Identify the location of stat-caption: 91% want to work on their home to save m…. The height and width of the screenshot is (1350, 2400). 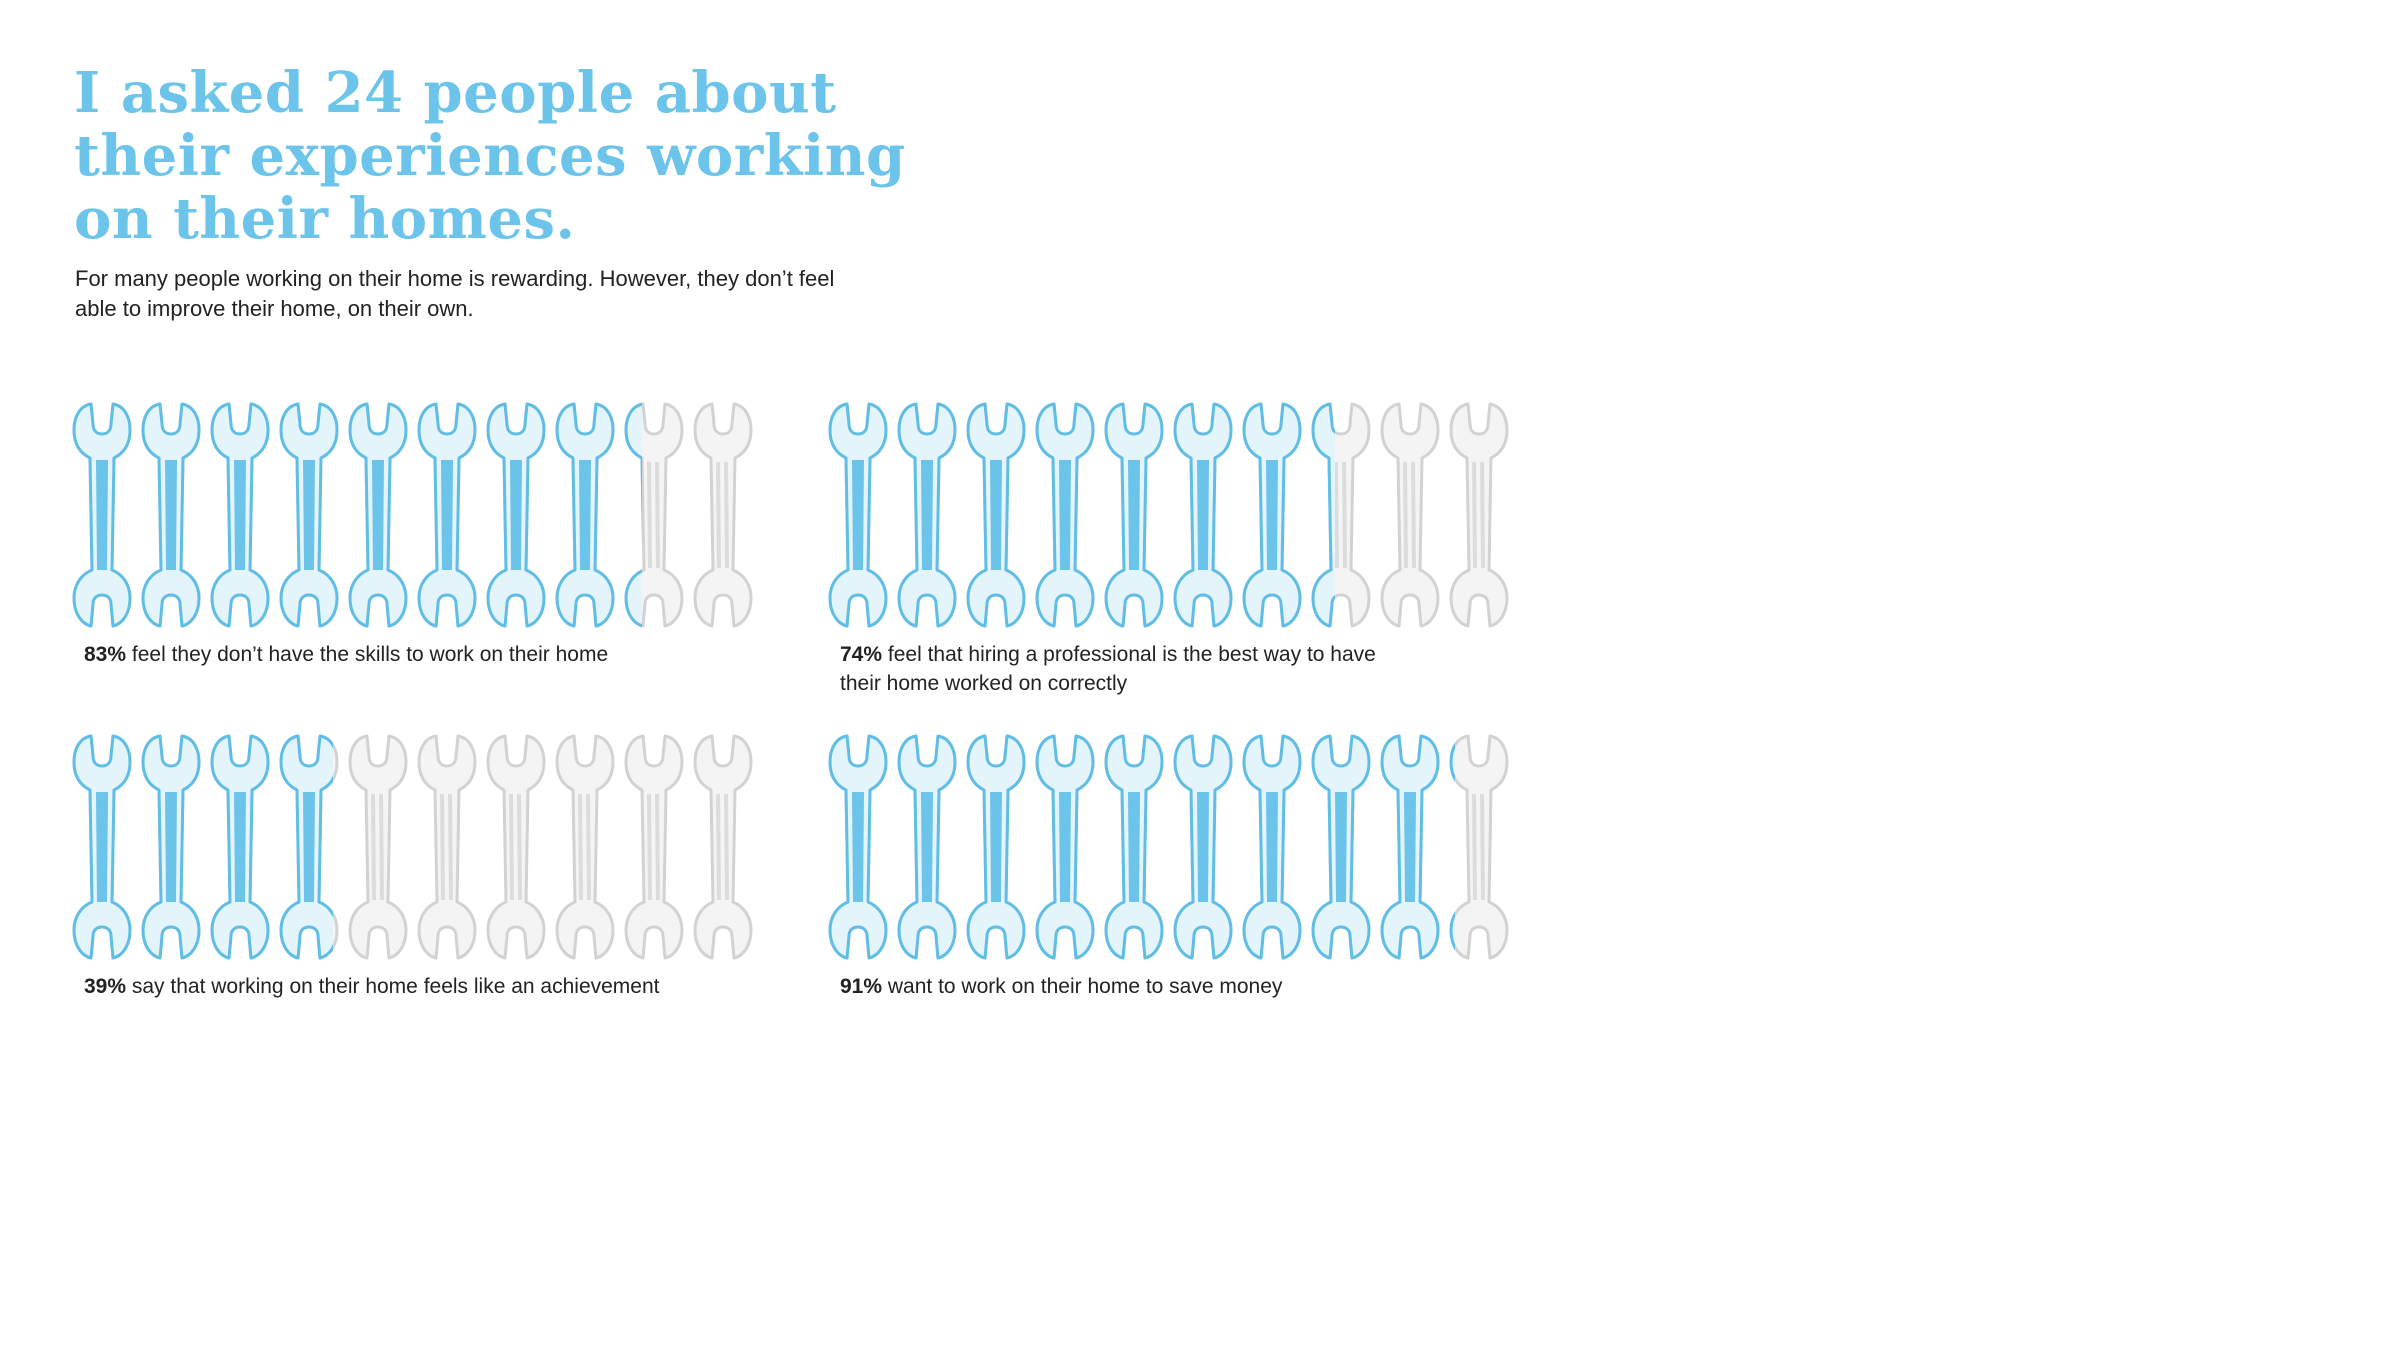
(1165, 986).